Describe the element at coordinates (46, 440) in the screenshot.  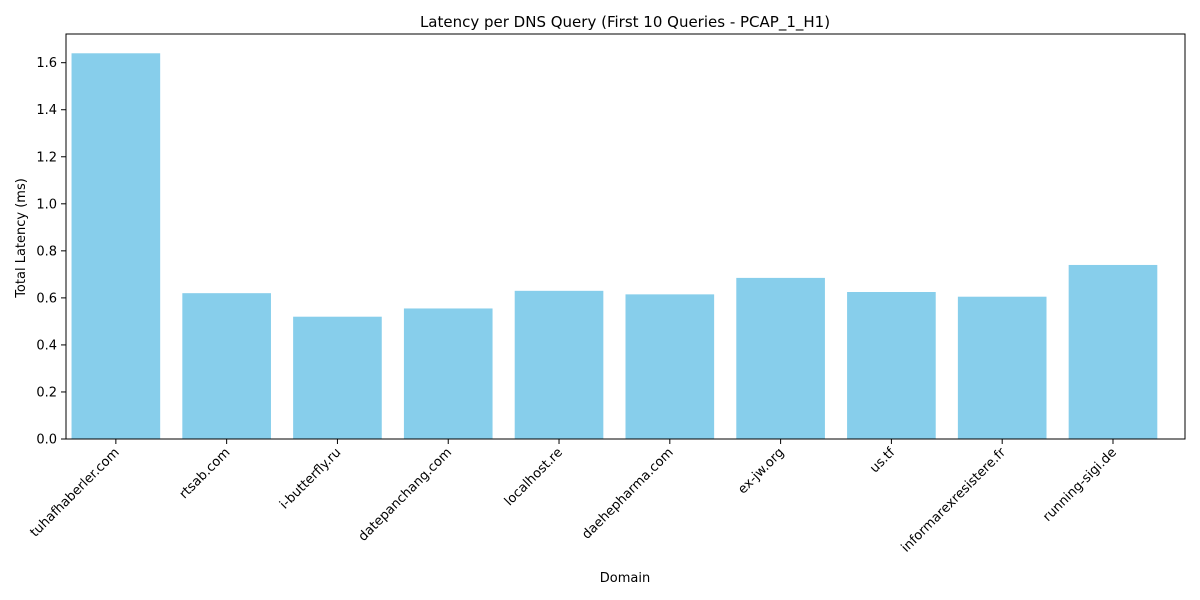
I see `y-tick-label: 0.0` at that location.